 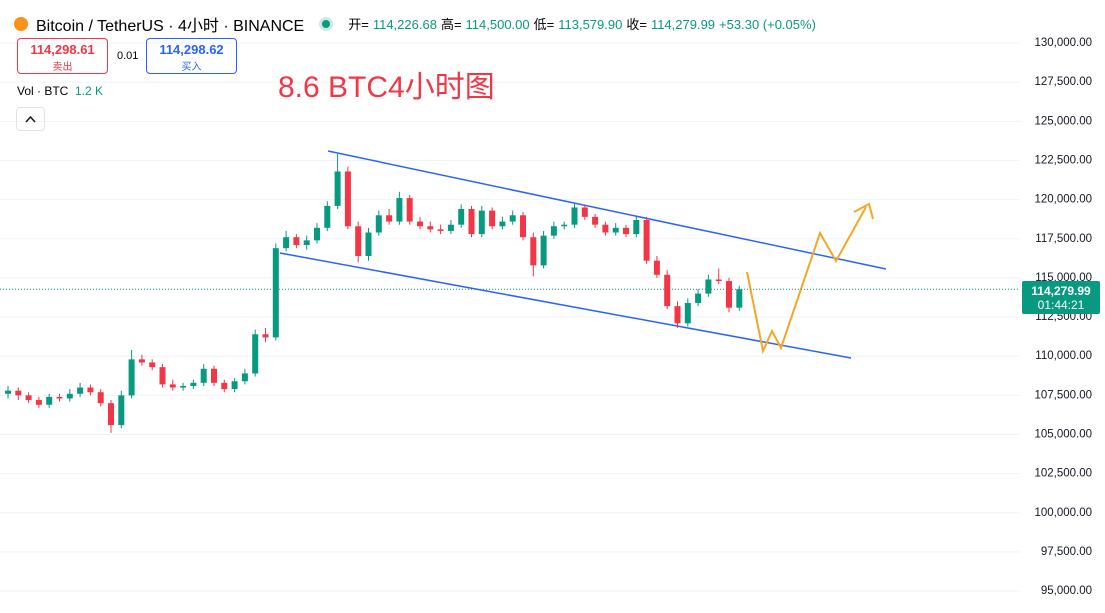 I want to click on ohlc-label: 开=, so click(x=358, y=24).